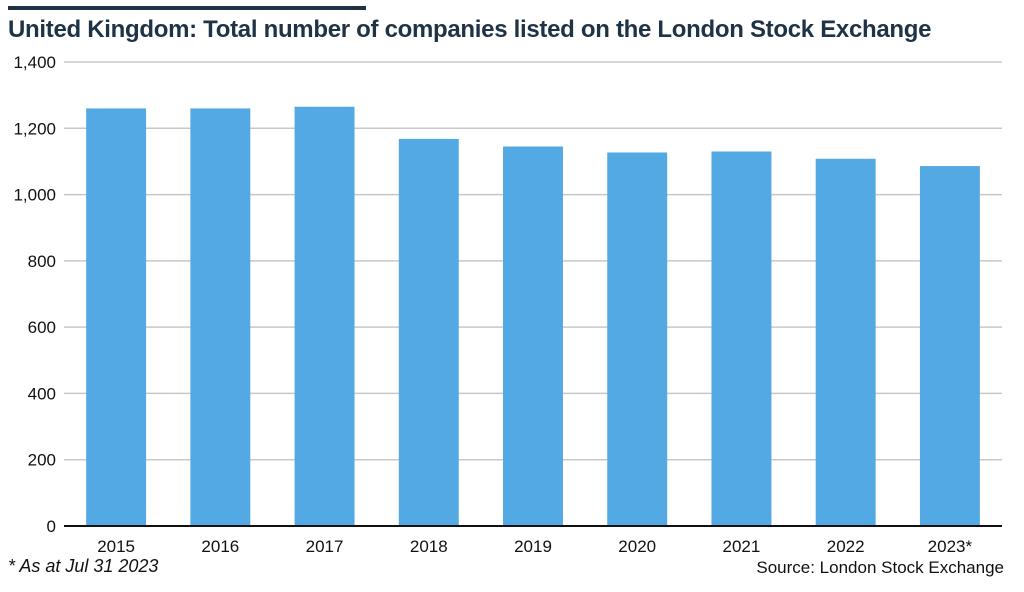 The height and width of the screenshot is (592, 1024). Describe the element at coordinates (42, 261) in the screenshot. I see `y-tick-label: 800` at that location.